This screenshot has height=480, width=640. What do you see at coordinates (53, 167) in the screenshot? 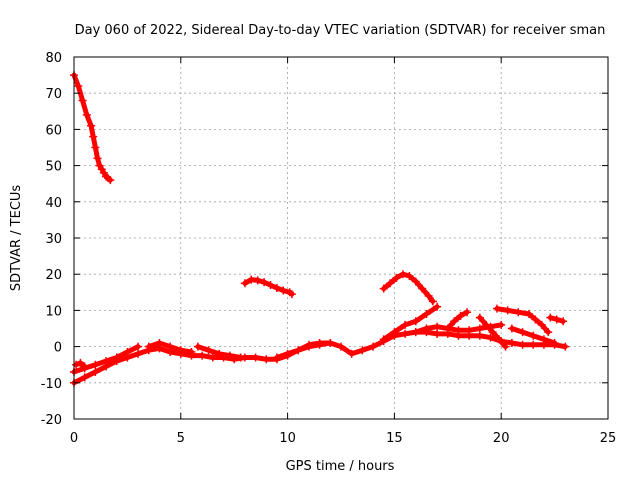
I see `y-tick-label: 50` at bounding box center [53, 167].